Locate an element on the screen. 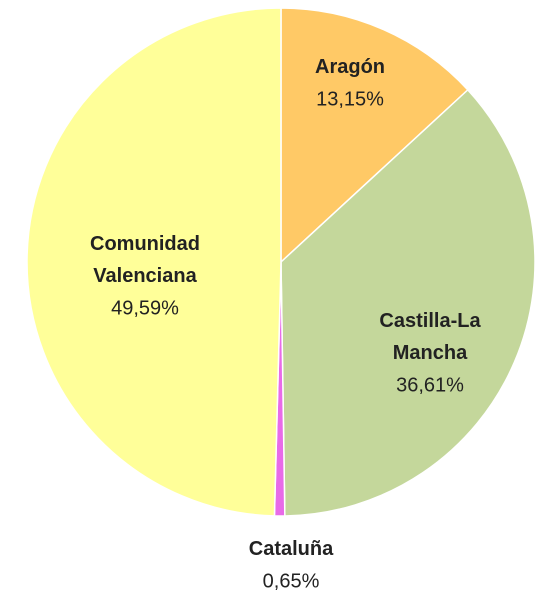 The image size is (536, 600). slice-value-label: 13,15% is located at coordinates (350, 99).